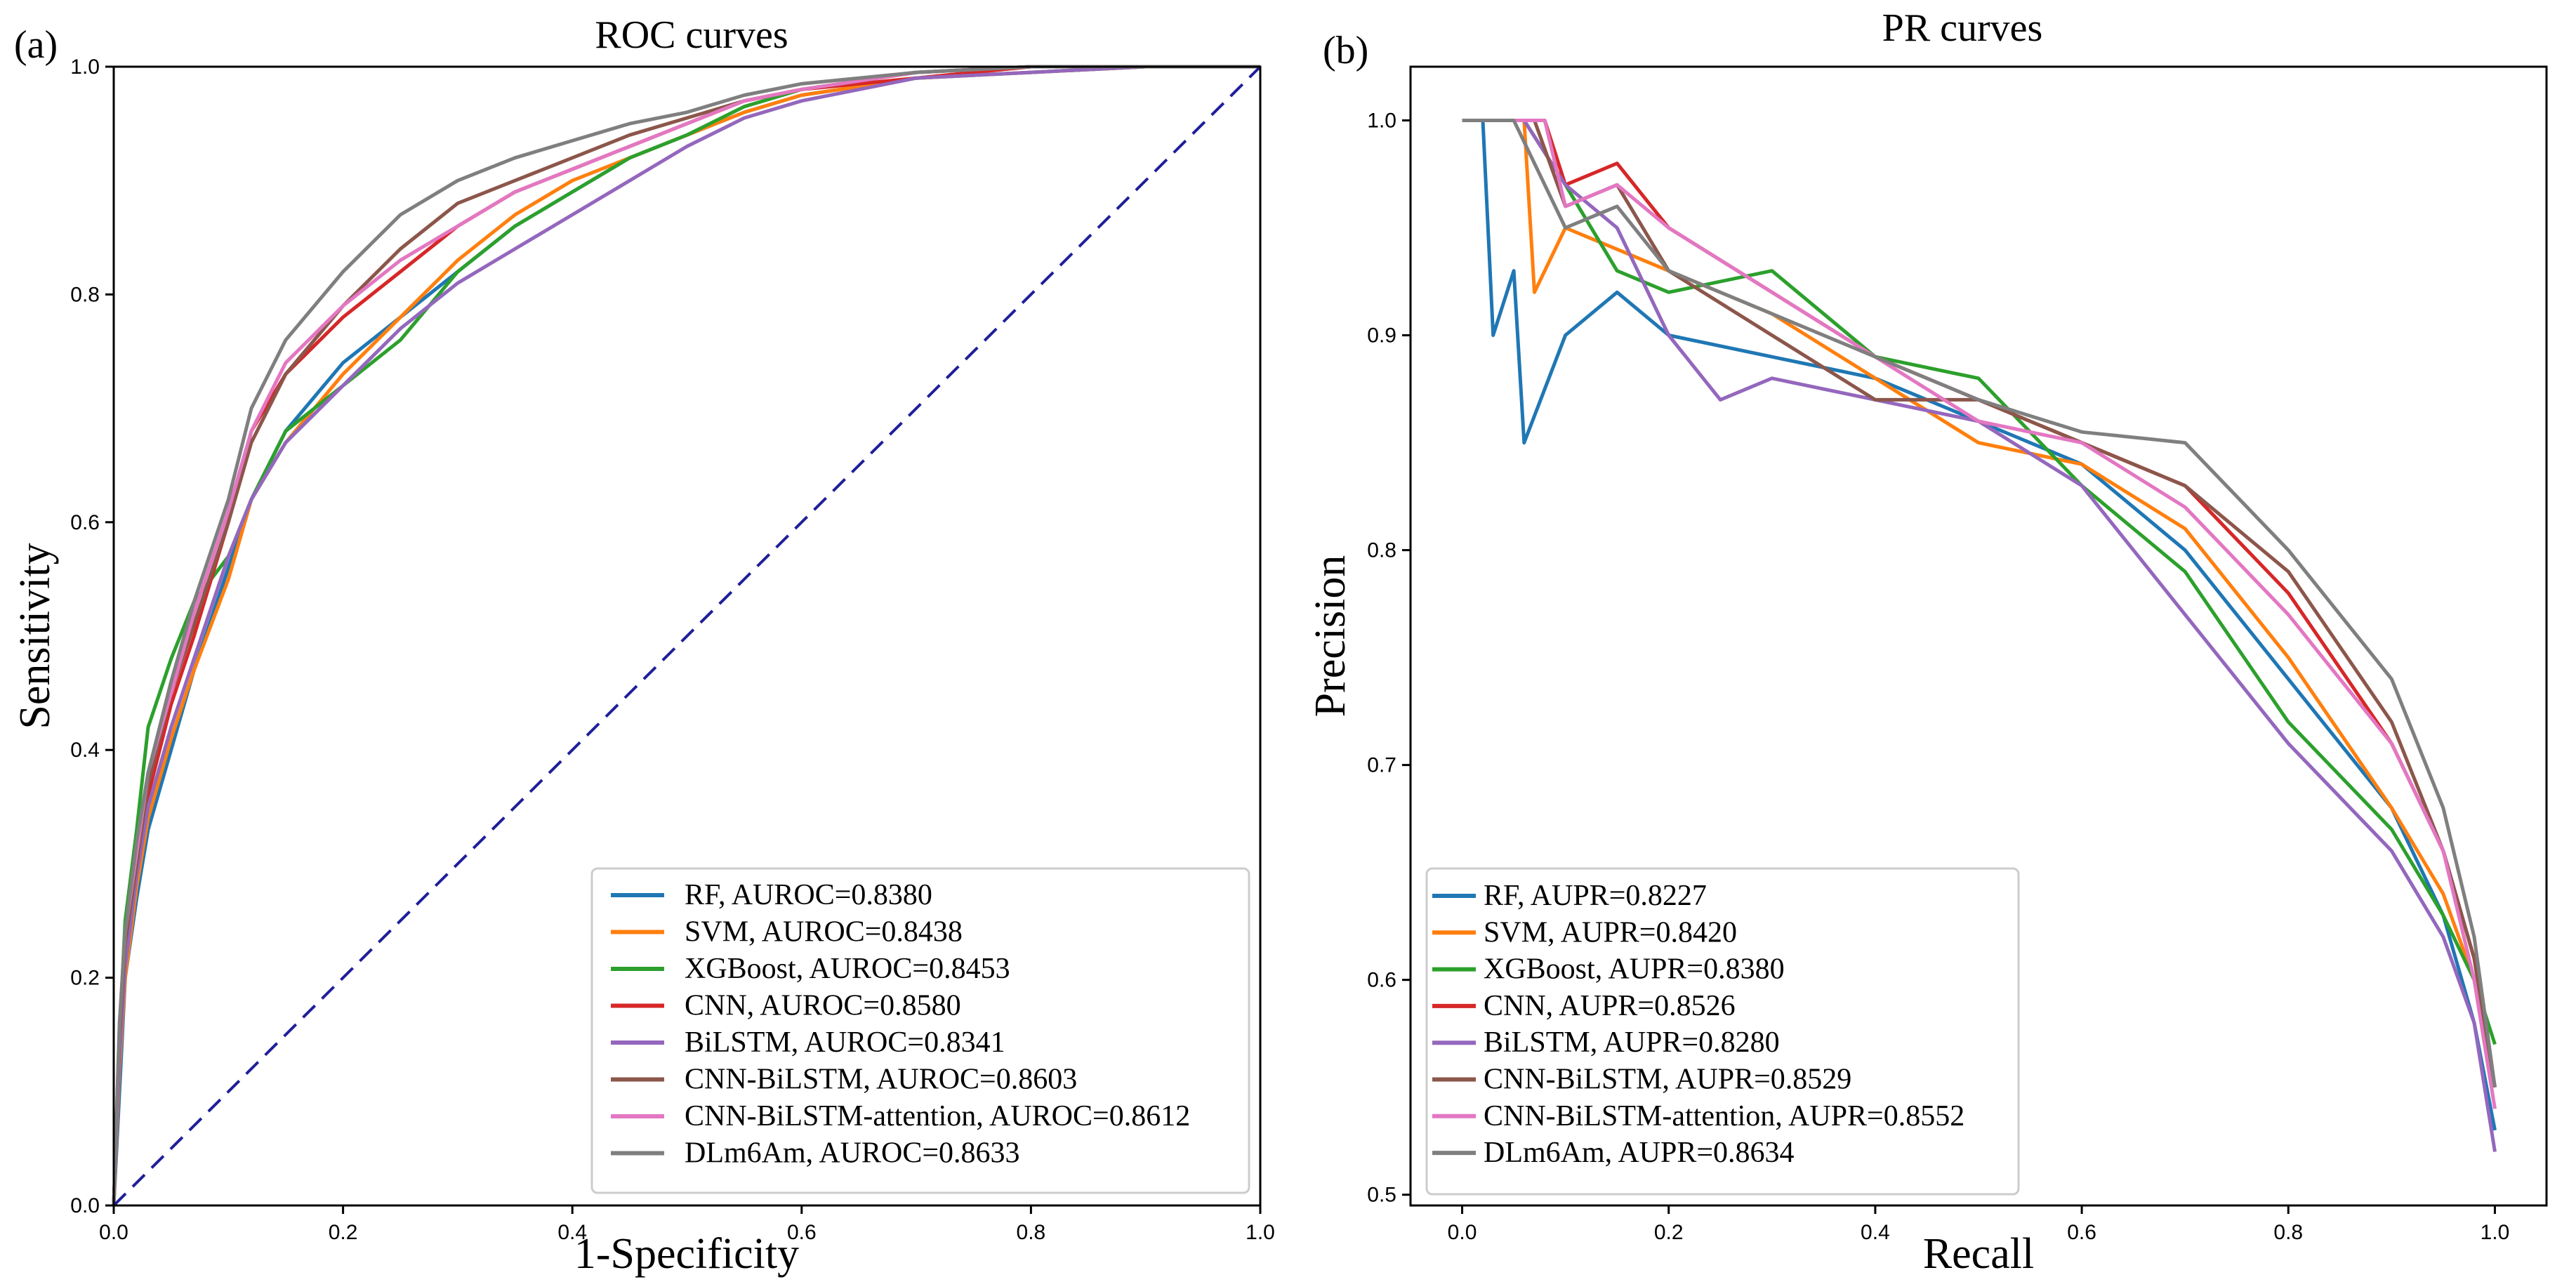 The image size is (2576, 1282). What do you see at coordinates (686, 1254) in the screenshot?
I see `x-axis-label: 1-Specificity` at bounding box center [686, 1254].